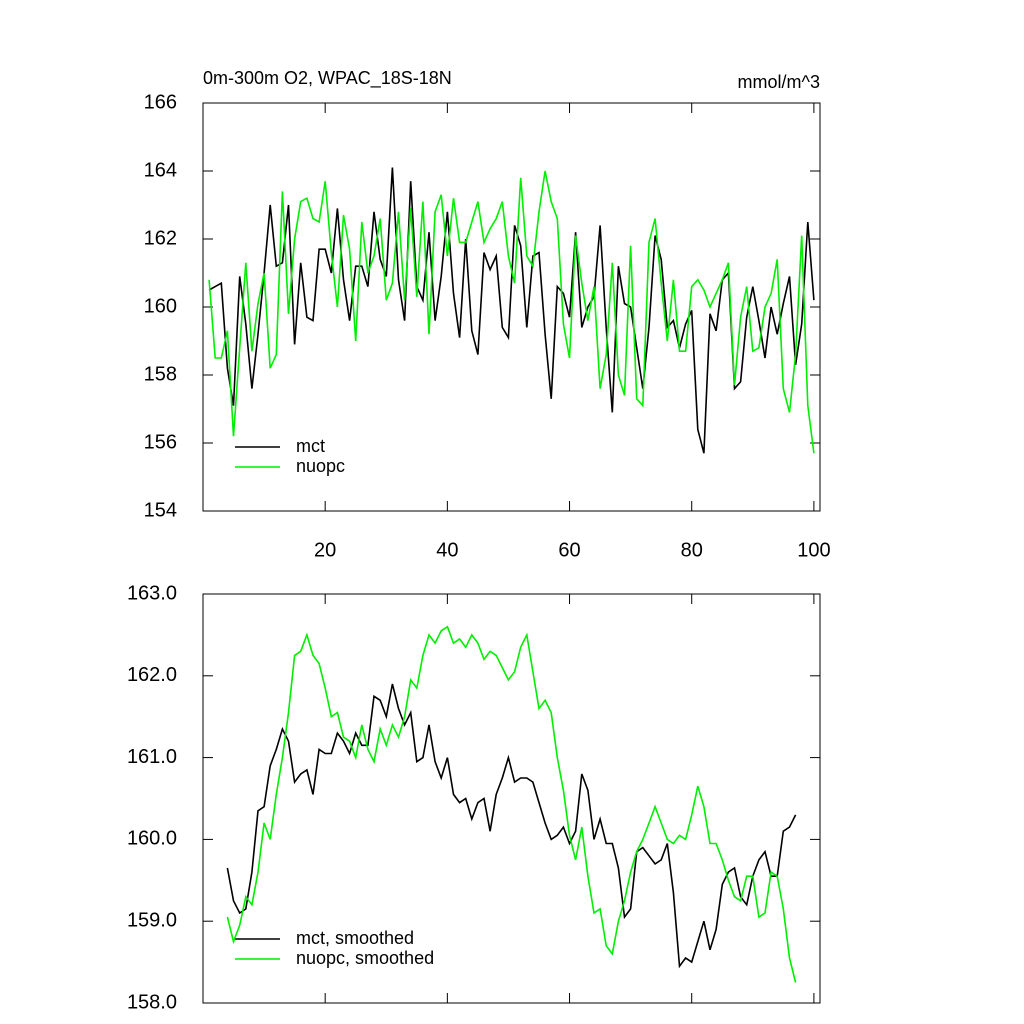 This screenshot has height=1024, width=1024. I want to click on y-tick-label: 160, so click(160, 306).